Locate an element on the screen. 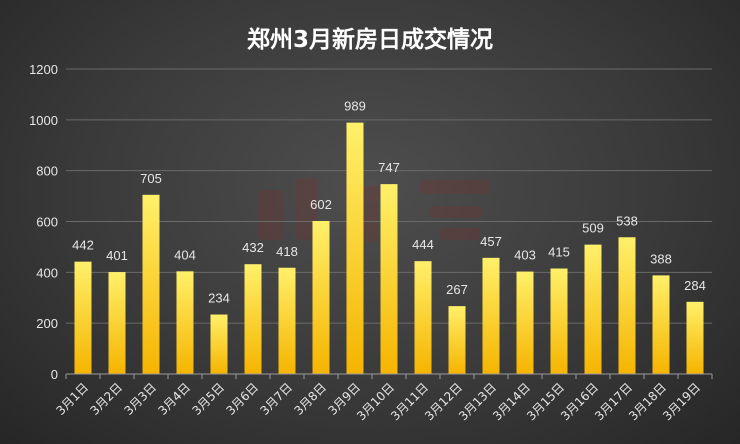  data-label: 457 is located at coordinates (491, 241).